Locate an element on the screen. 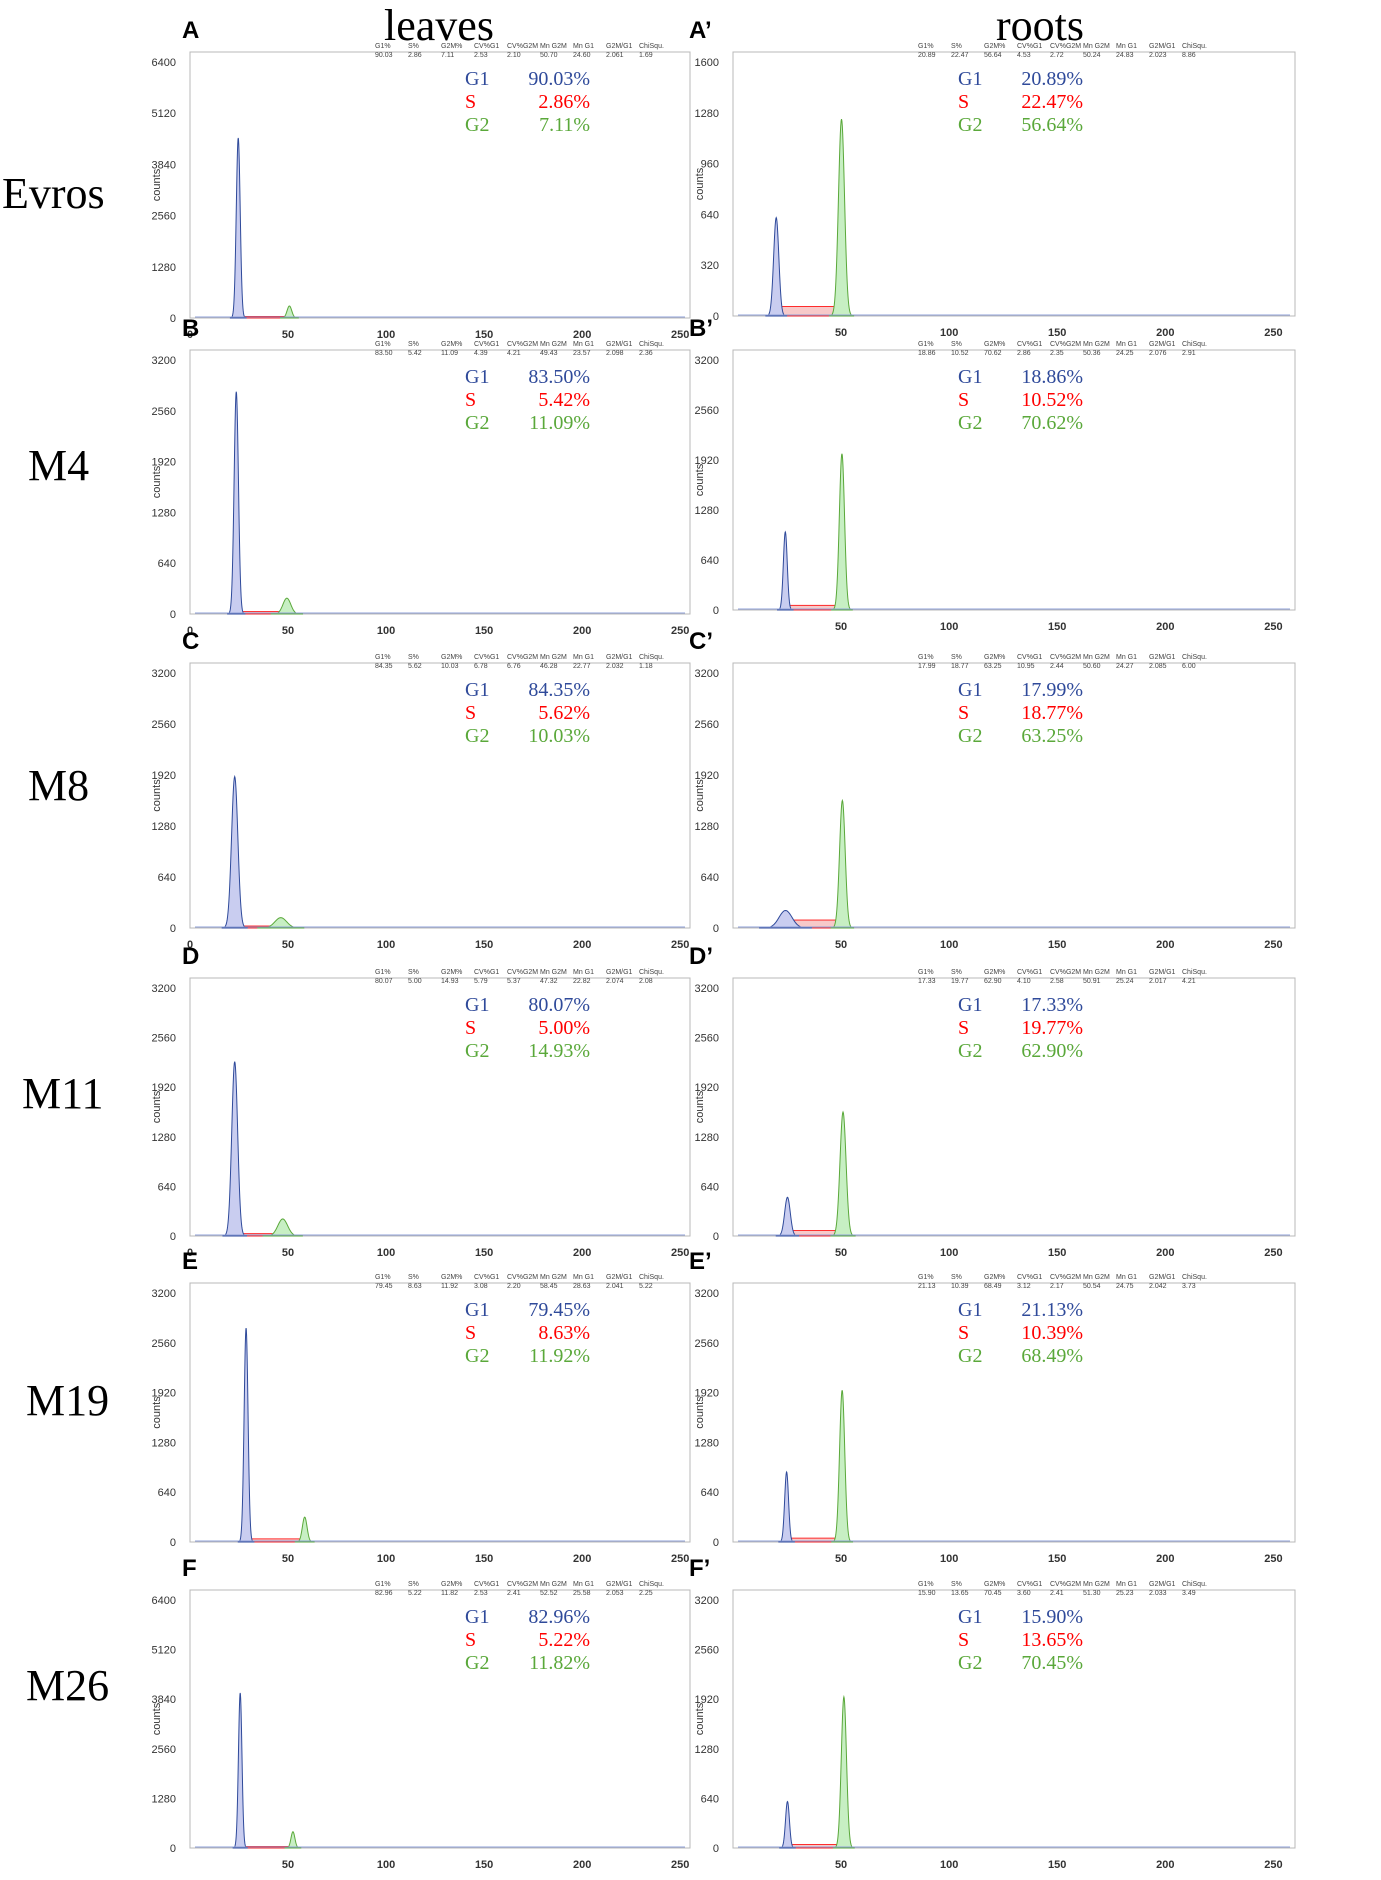 This screenshot has height=1880, width=1381. stats-value-cell: 2.35 is located at coordinates (1057, 353).